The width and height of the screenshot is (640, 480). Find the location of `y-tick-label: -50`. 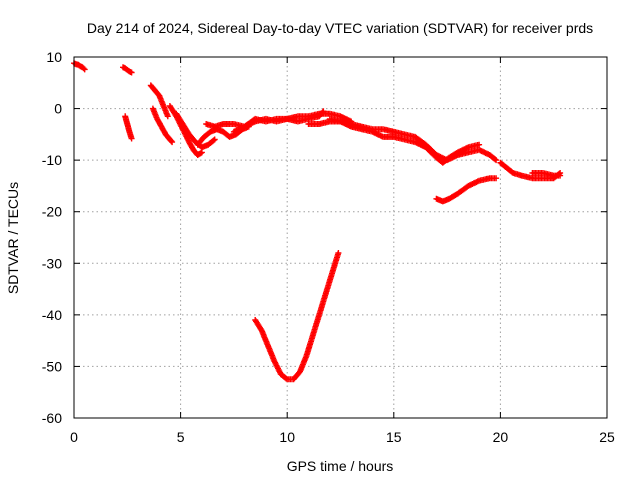

y-tick-label: -50 is located at coordinates (52, 366).